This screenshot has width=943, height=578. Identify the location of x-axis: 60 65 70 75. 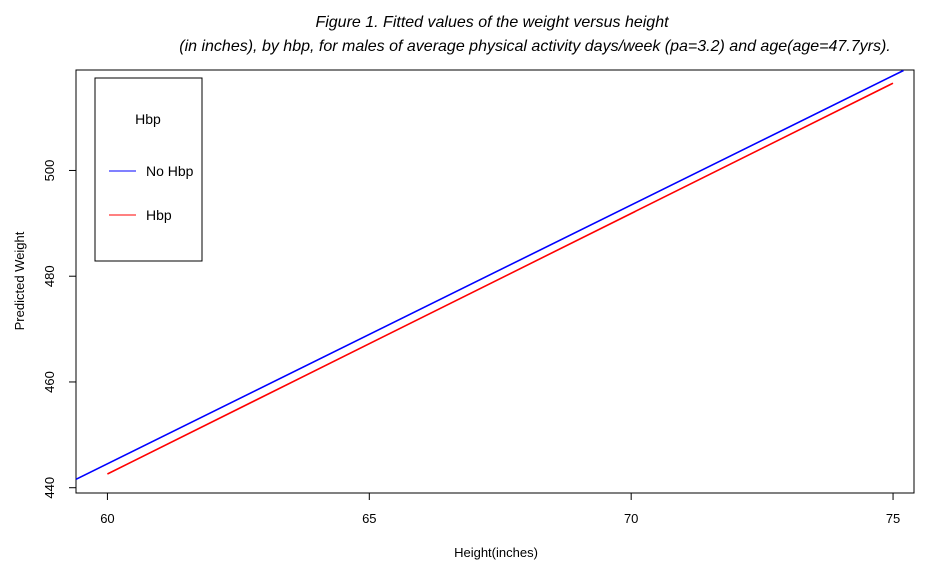
(500, 509).